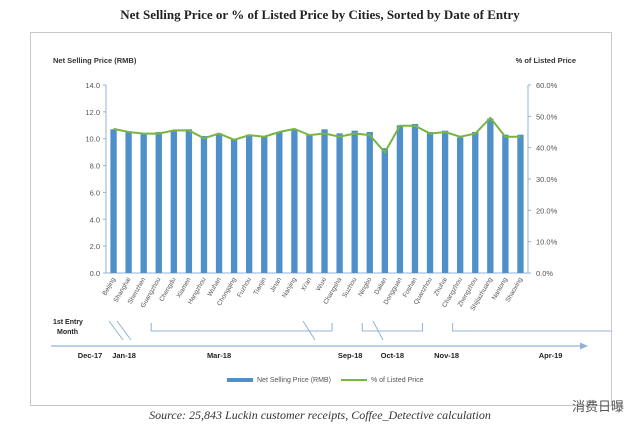  I want to click on y-tick-label: 0.0, so click(95, 273).